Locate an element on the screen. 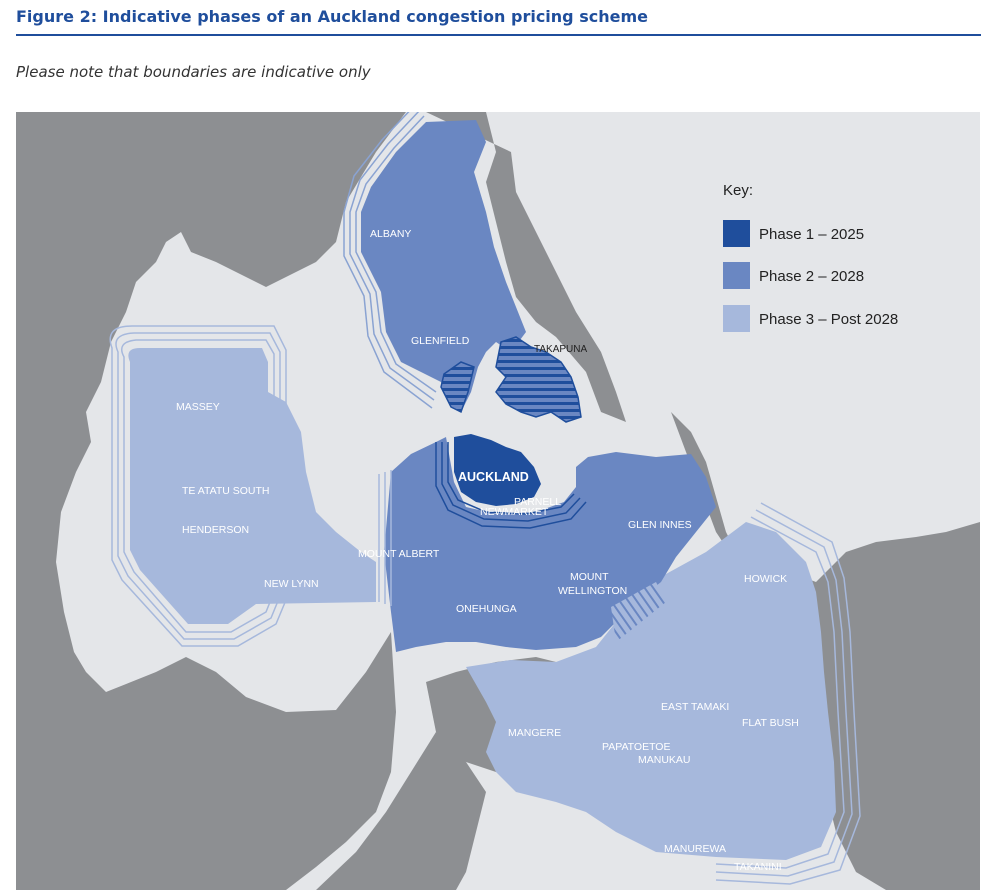 The height and width of the screenshot is (890, 996). phase3-west-boundary-rings is located at coordinates (198, 486).